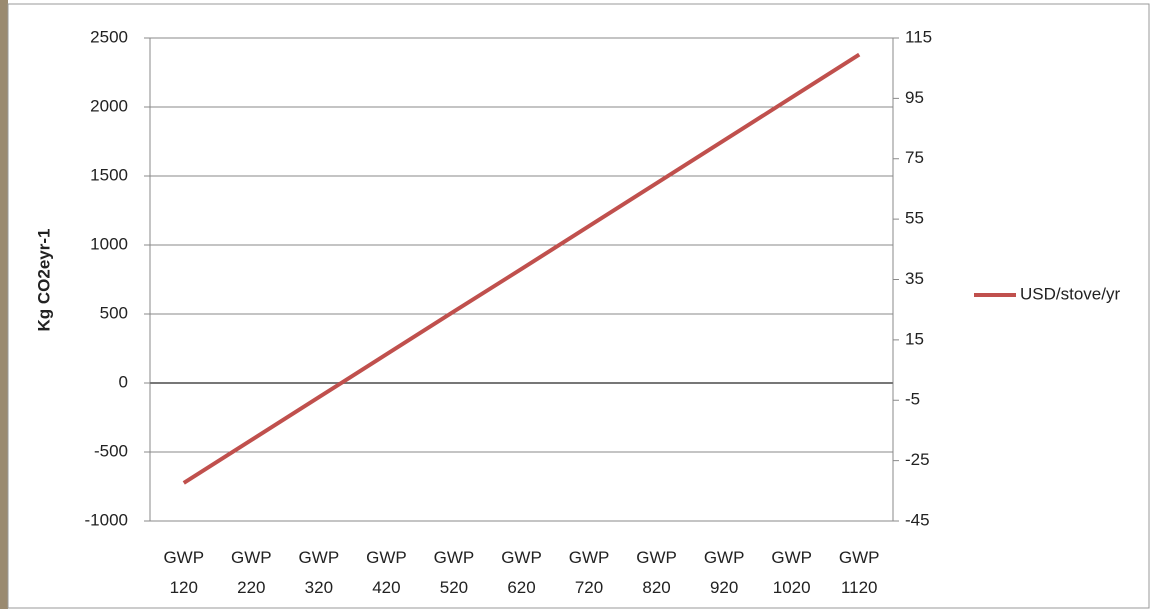 Image resolution: width=1153 pixels, height=609 pixels. I want to click on x-tick-label: GWP 620, so click(521, 572).